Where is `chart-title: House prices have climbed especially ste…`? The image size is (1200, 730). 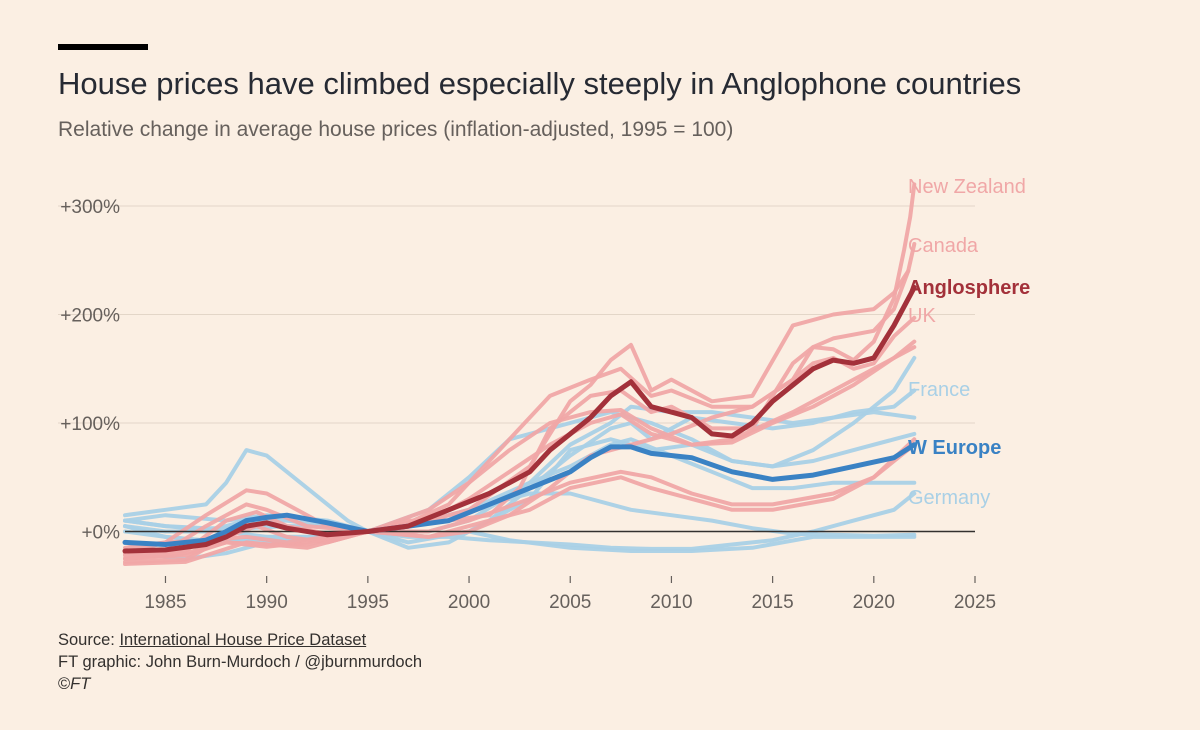
chart-title: House prices have climbed especially ste… is located at coordinates (540, 83).